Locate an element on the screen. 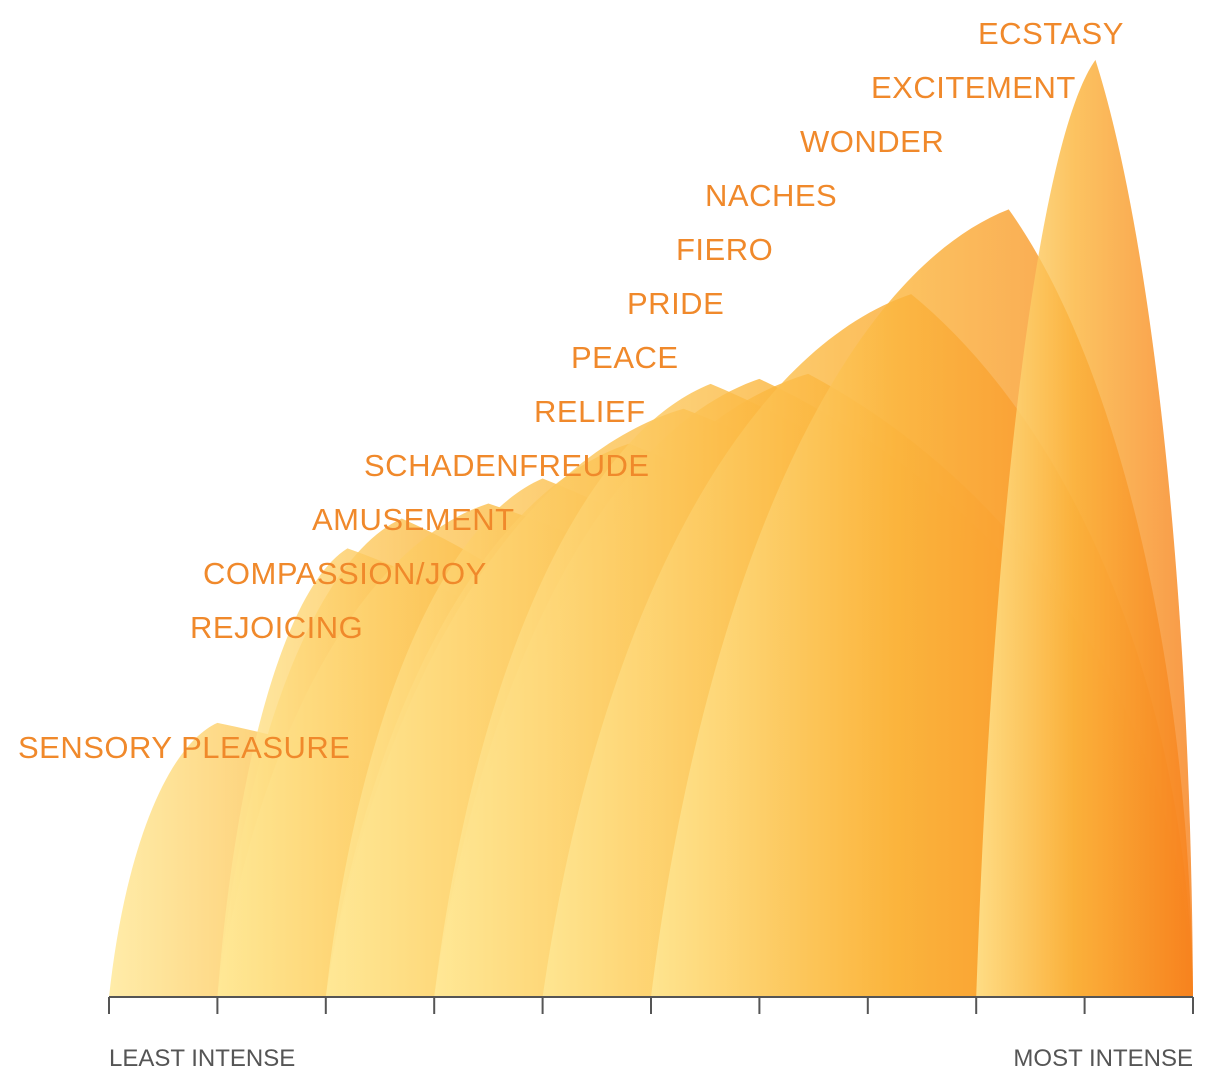  label-sensory-pleasure: SENSORY PLEASURE is located at coordinates (184, 747).